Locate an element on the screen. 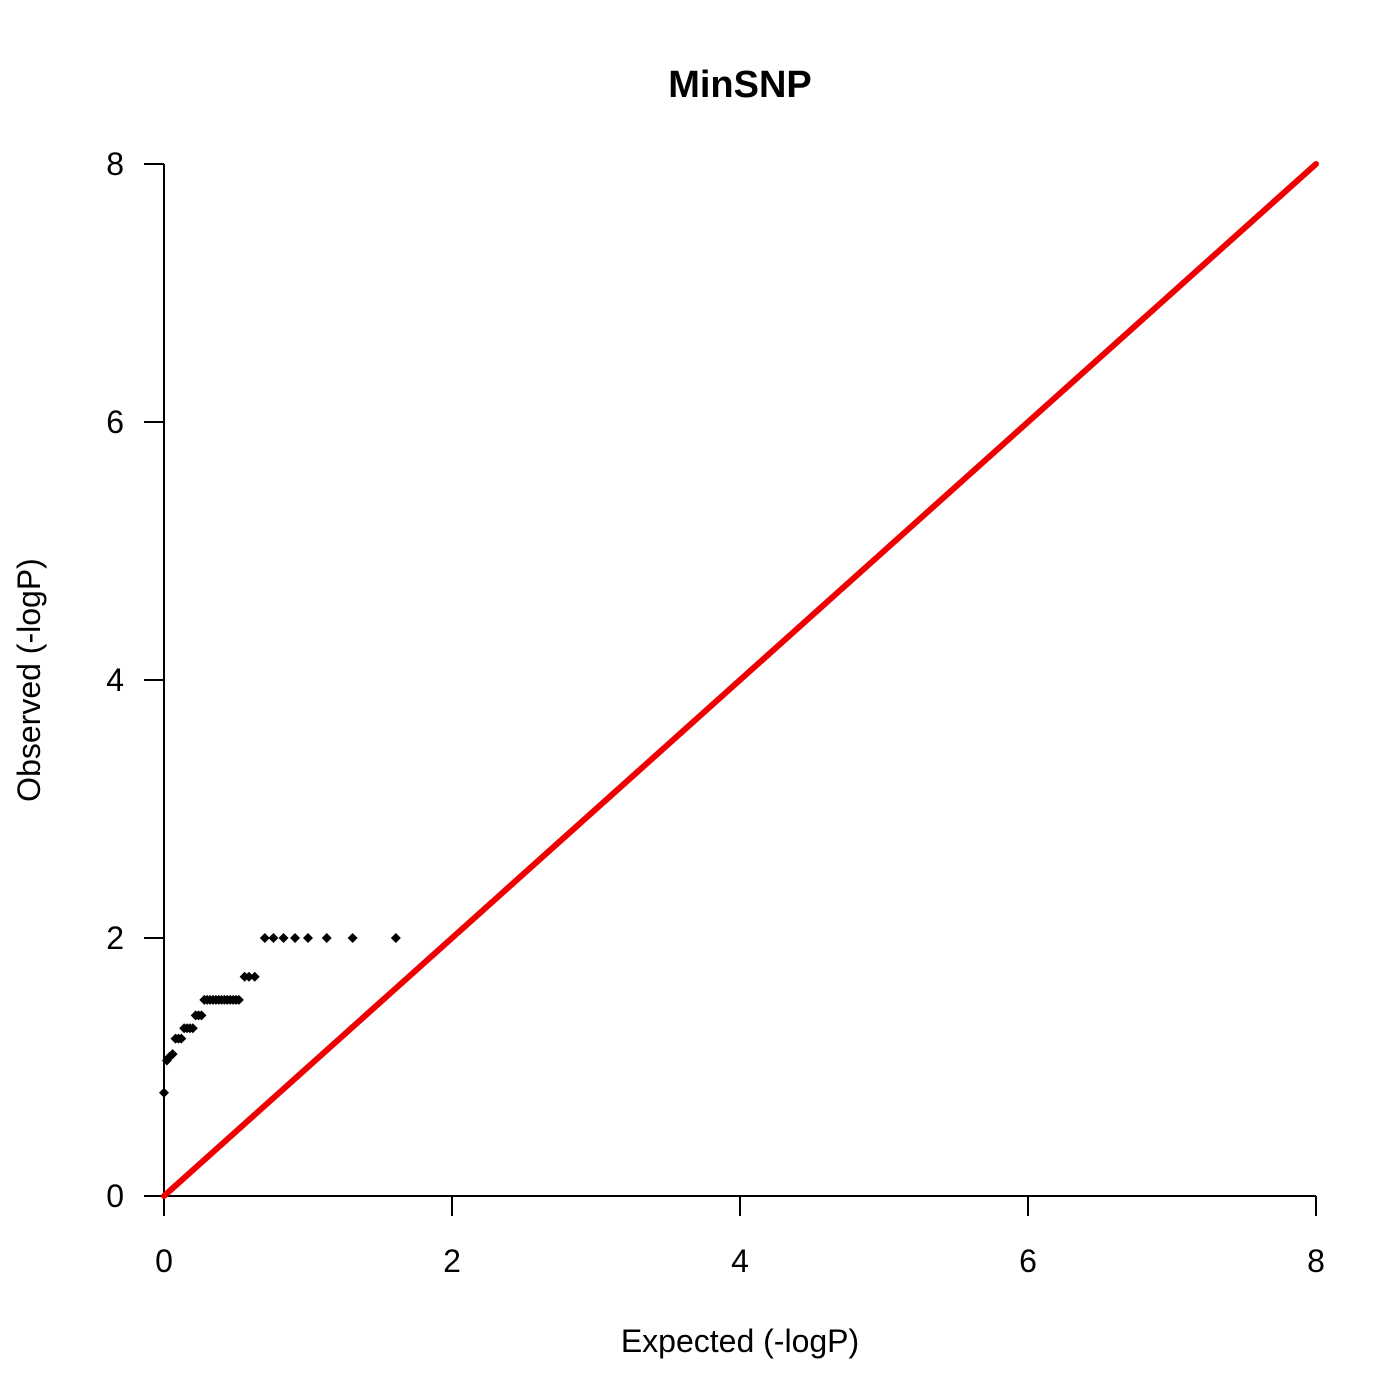 The width and height of the screenshot is (1400, 1400). y-tick-label: 0 is located at coordinates (115, 1196).